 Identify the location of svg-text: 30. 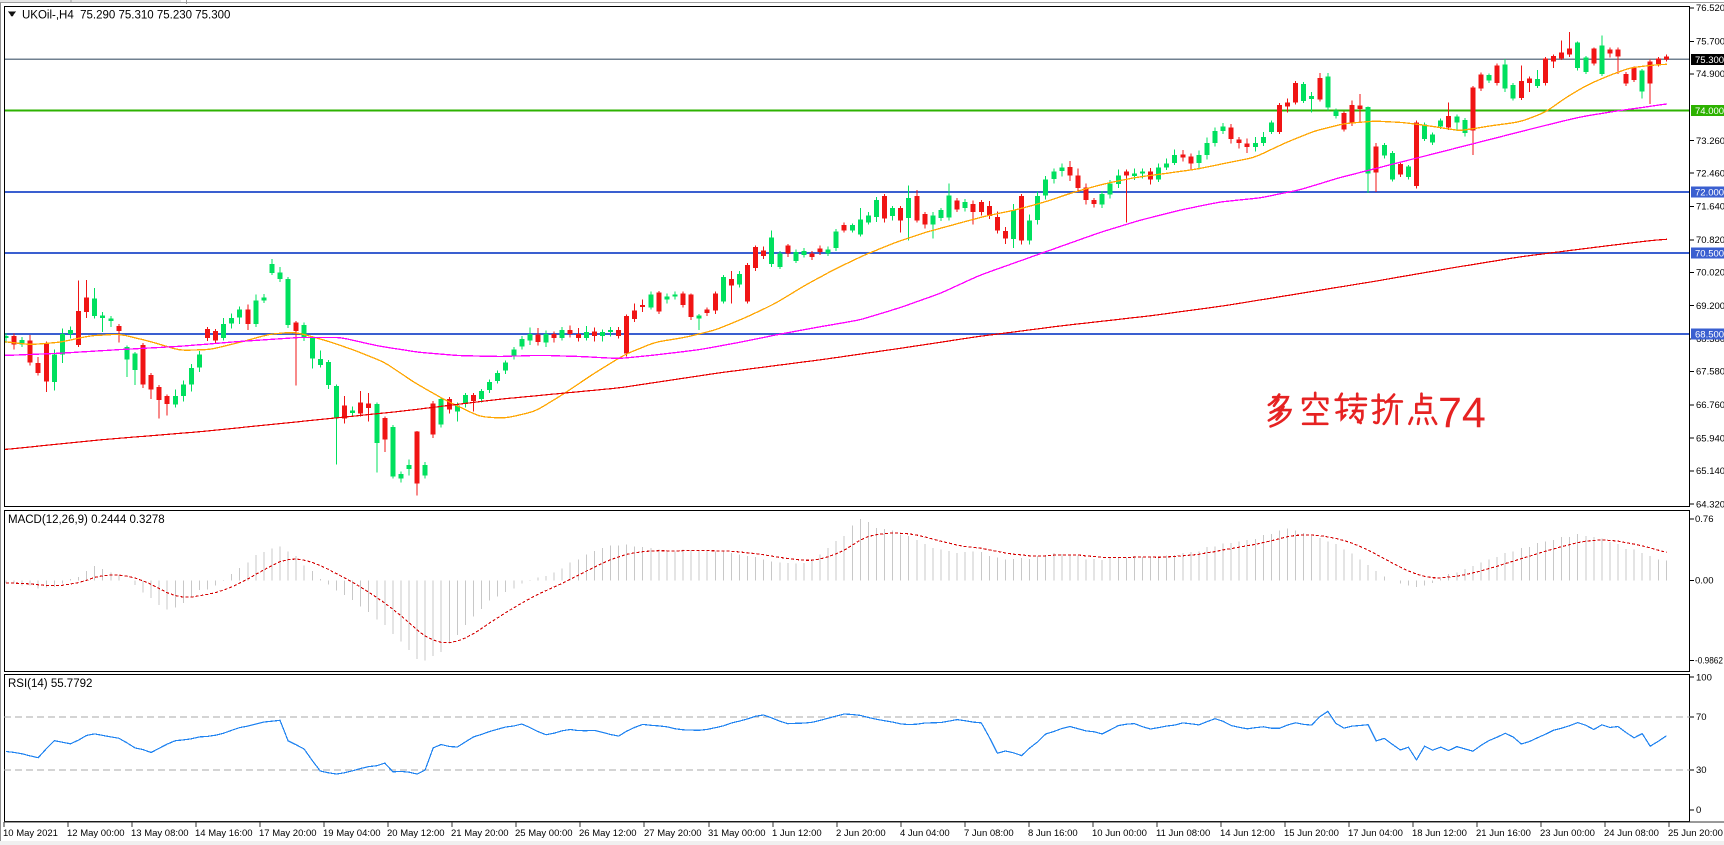
(1701, 770).